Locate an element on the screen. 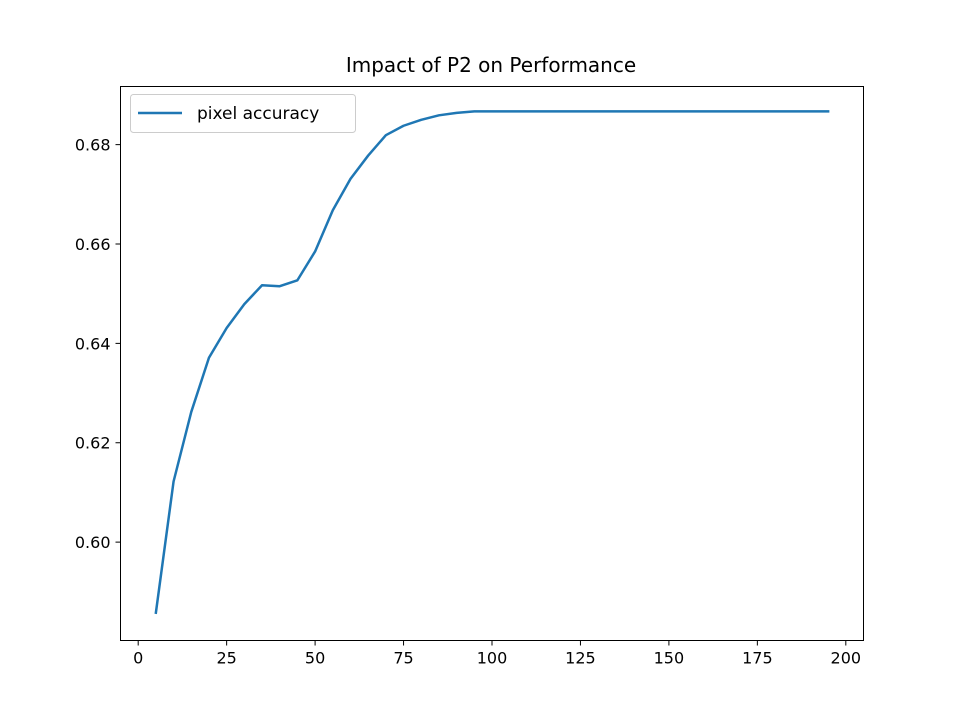  legend: pixel accuracy is located at coordinates (243, 113).